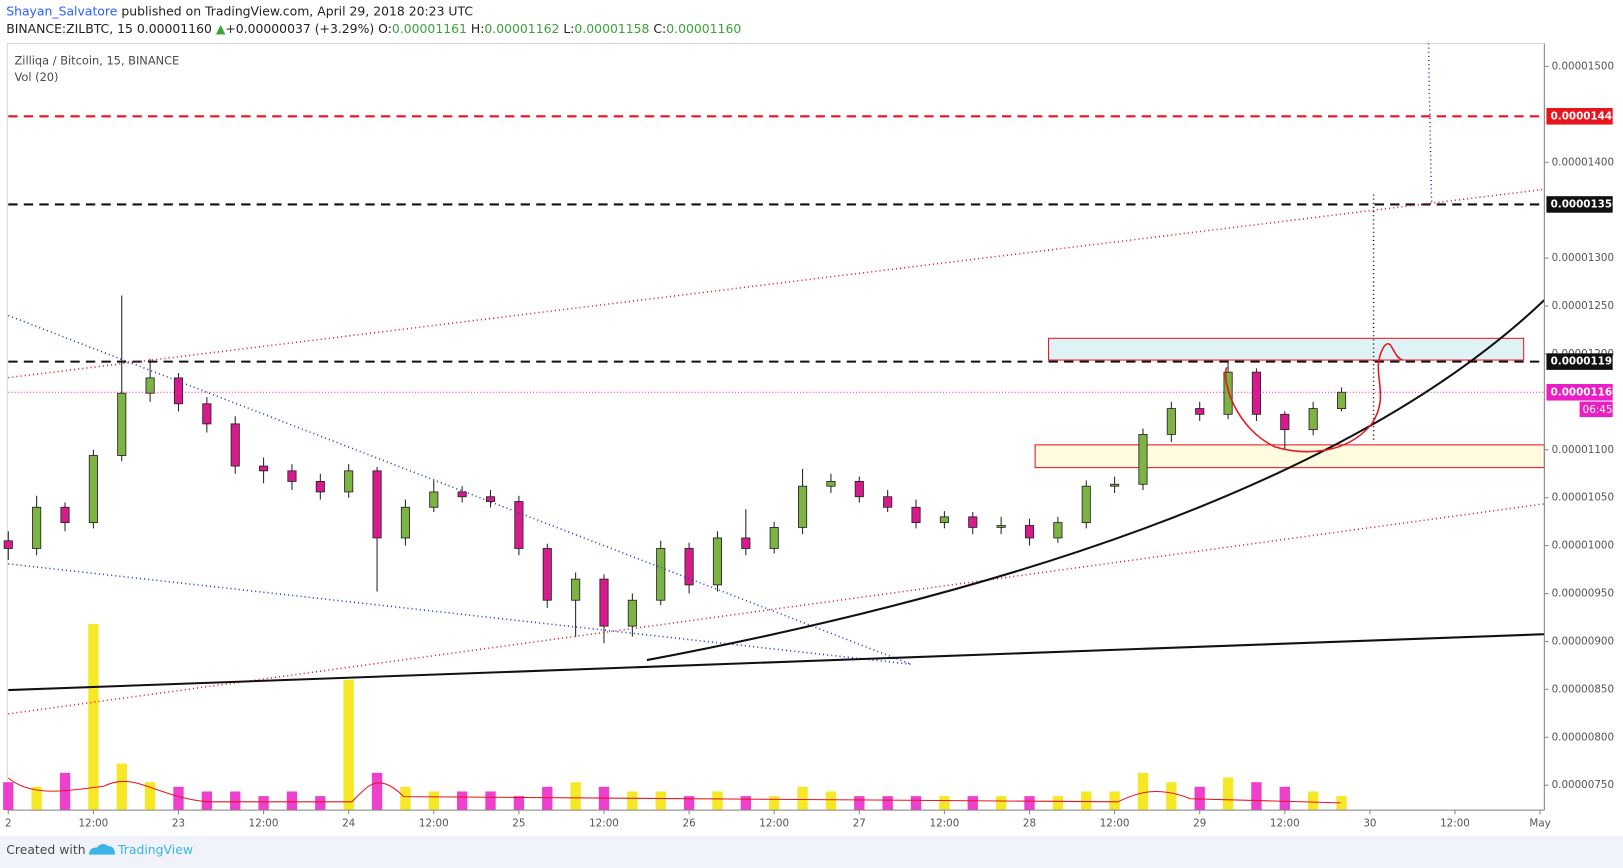 Image resolution: width=1623 pixels, height=868 pixels. What do you see at coordinates (859, 824) in the screenshot?
I see `x-tick-label: 27` at bounding box center [859, 824].